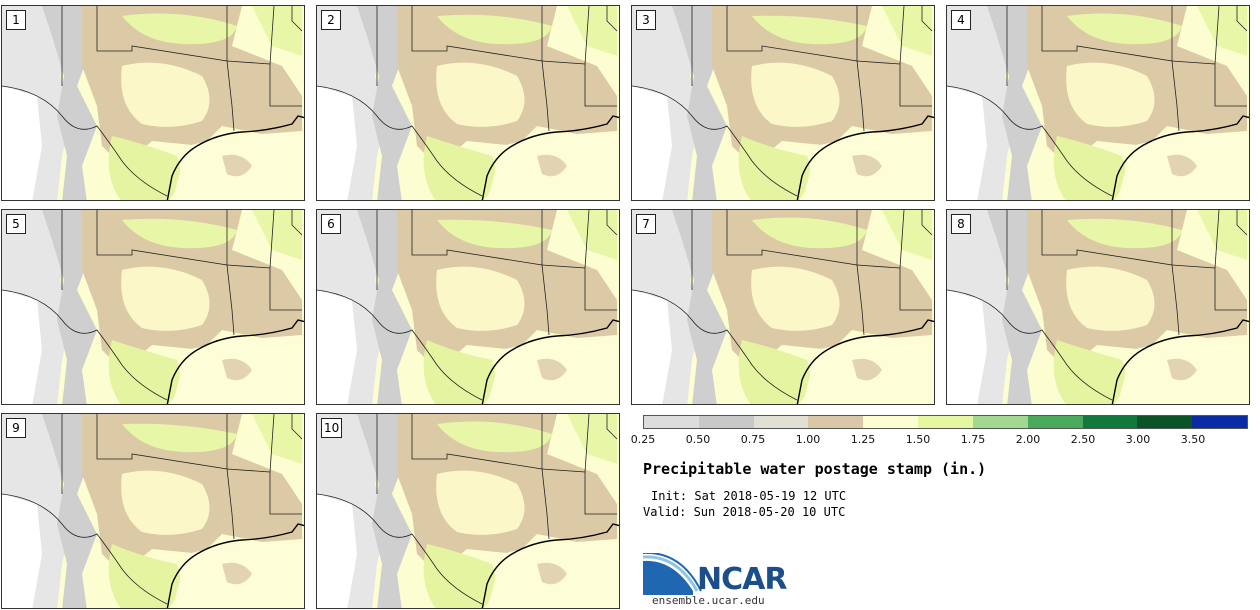 This screenshot has height=610, width=1260. I want to click on colorbar-tick-label: 2.50, so click(1083, 439).